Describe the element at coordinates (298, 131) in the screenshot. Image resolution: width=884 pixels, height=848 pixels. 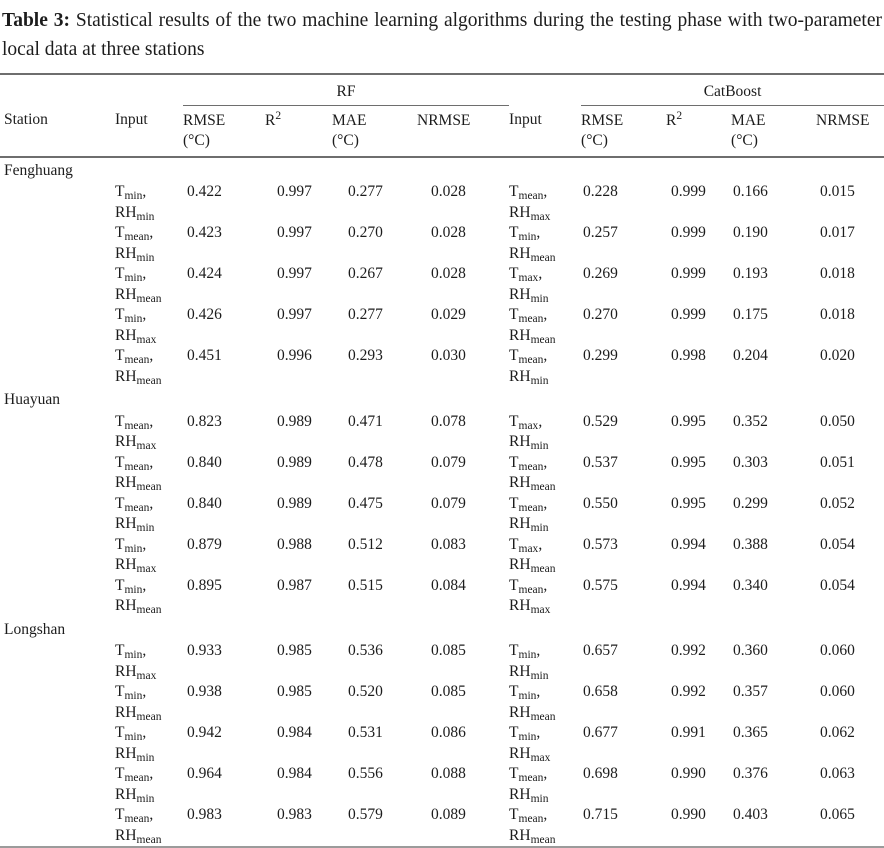
I see `col-header-r2-rf: R2` at that location.